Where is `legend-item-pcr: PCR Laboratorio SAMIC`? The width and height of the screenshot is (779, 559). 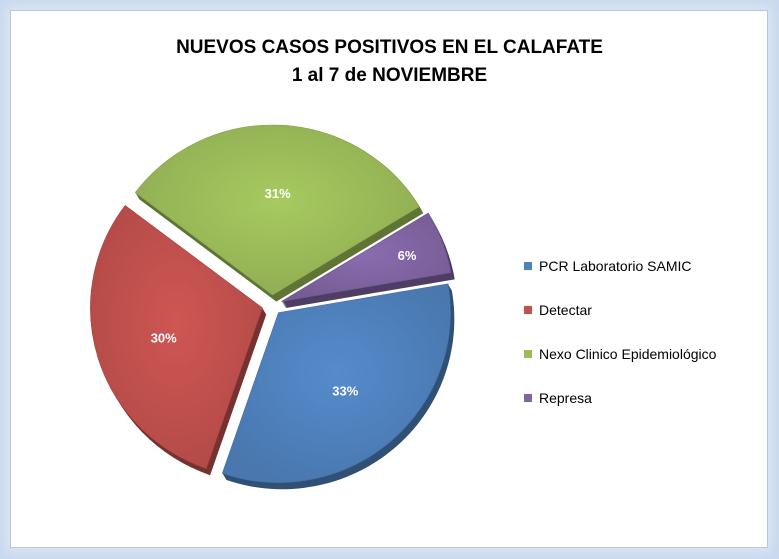
legend-item-pcr: PCR Laboratorio SAMIC is located at coordinates (639, 266).